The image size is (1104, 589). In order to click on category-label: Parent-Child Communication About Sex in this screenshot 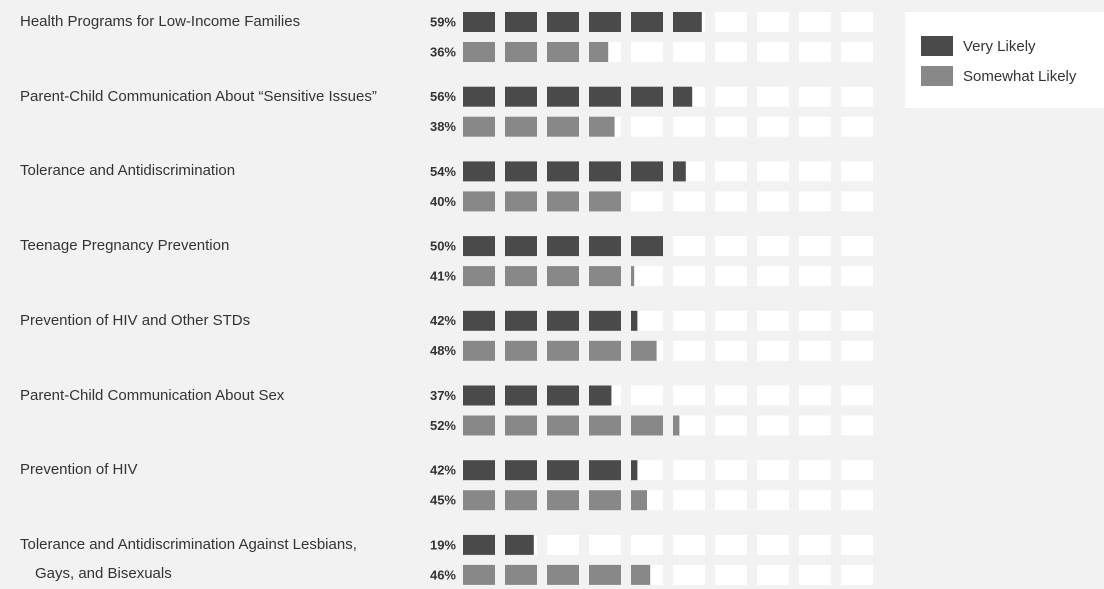, I will do `click(152, 395)`.